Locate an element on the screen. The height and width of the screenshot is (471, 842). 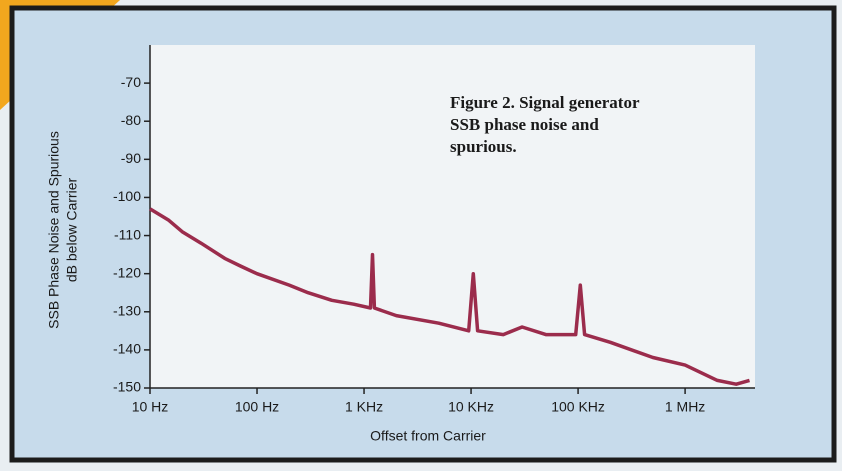
y-tick-label: -90 is located at coordinates (131, 158).